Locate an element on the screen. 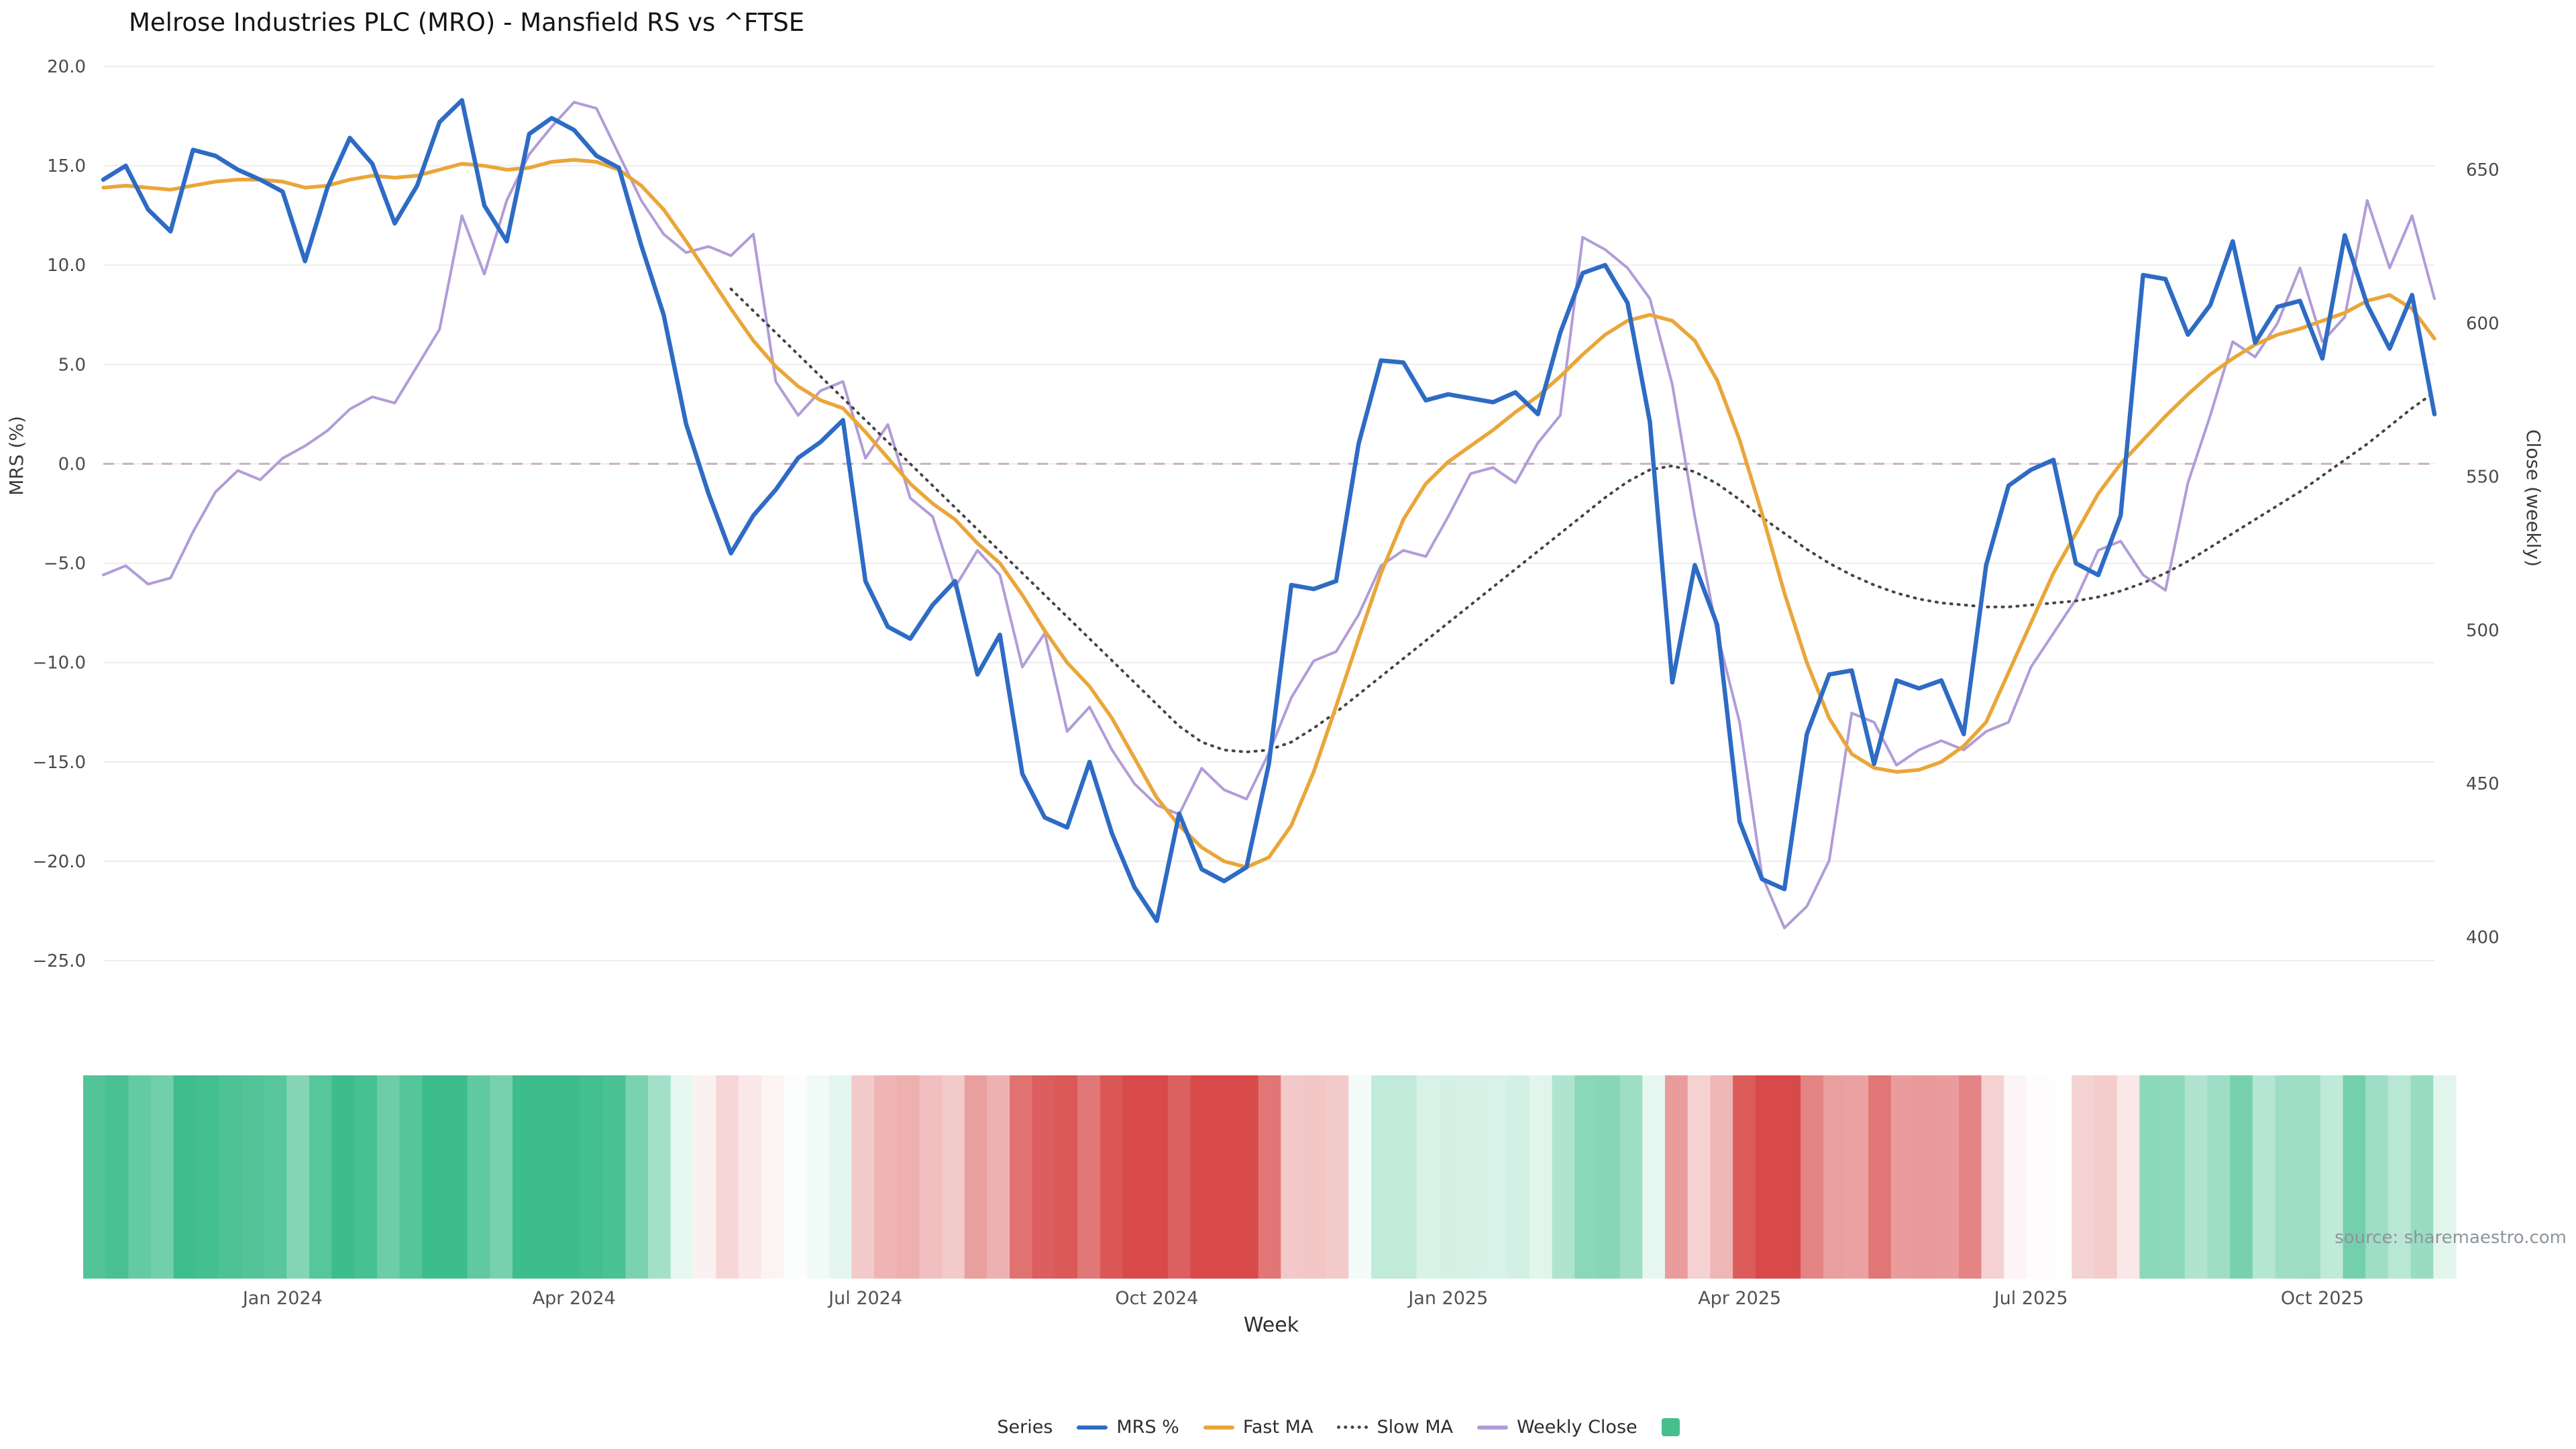  svg-text: Oct 2024 is located at coordinates (1156, 1298).